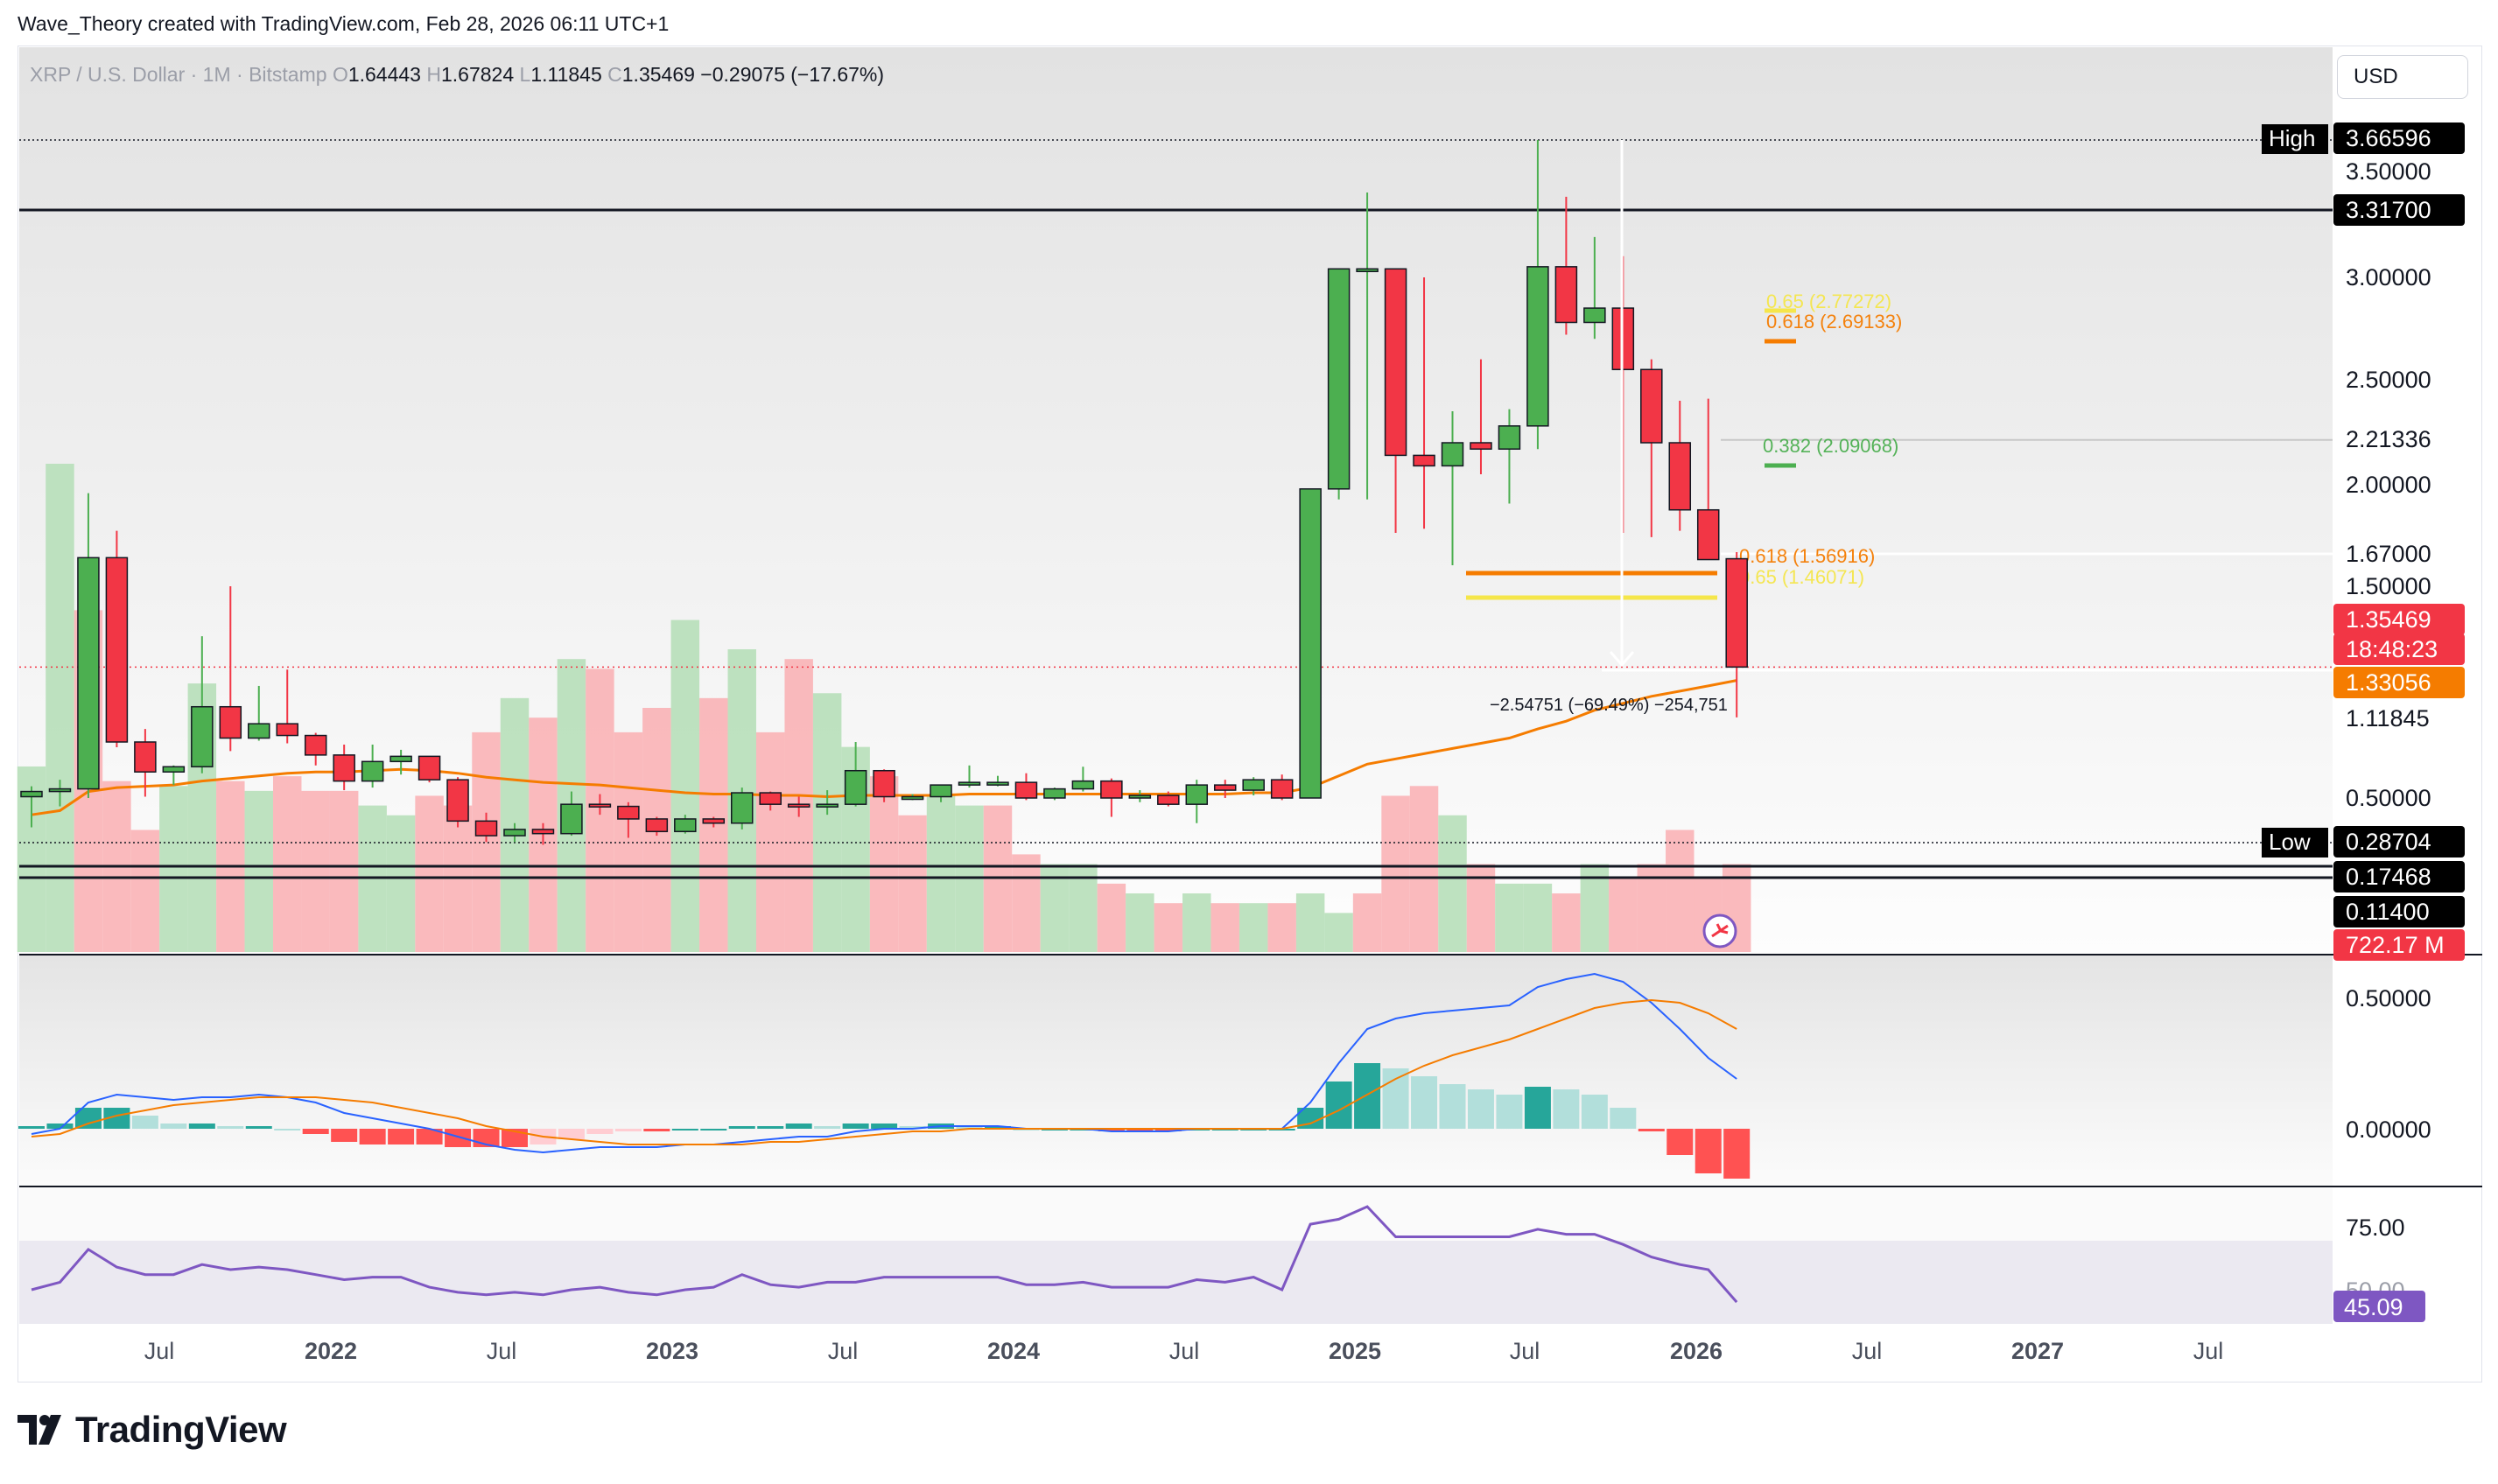  I want to click on price-label-text: 1.50000, so click(2388, 586).